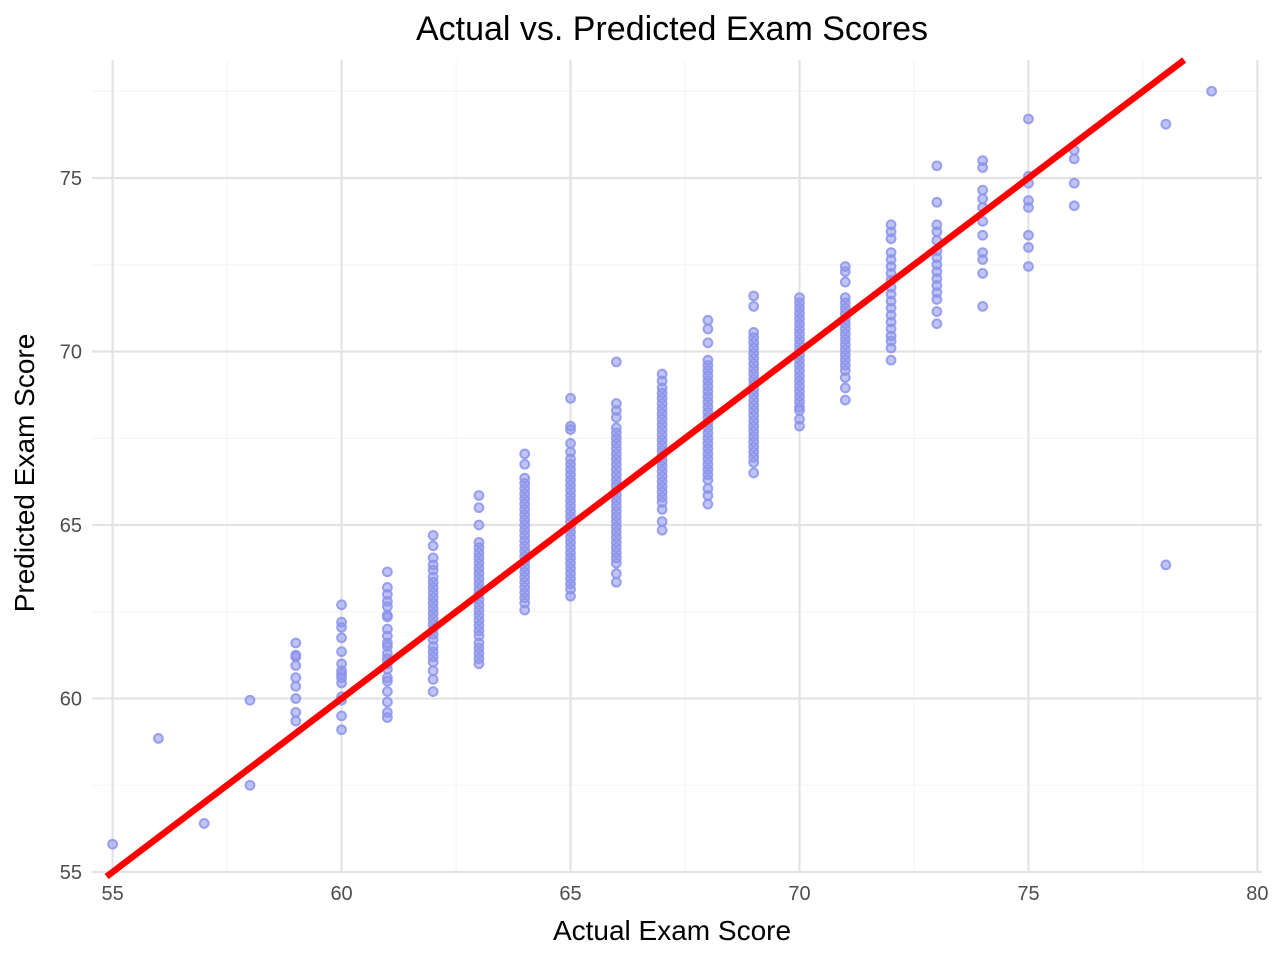 The width and height of the screenshot is (1280, 960). Describe the element at coordinates (672, 29) in the screenshot. I see `chart-title: Actual vs. Predicted Exam Scores` at that location.